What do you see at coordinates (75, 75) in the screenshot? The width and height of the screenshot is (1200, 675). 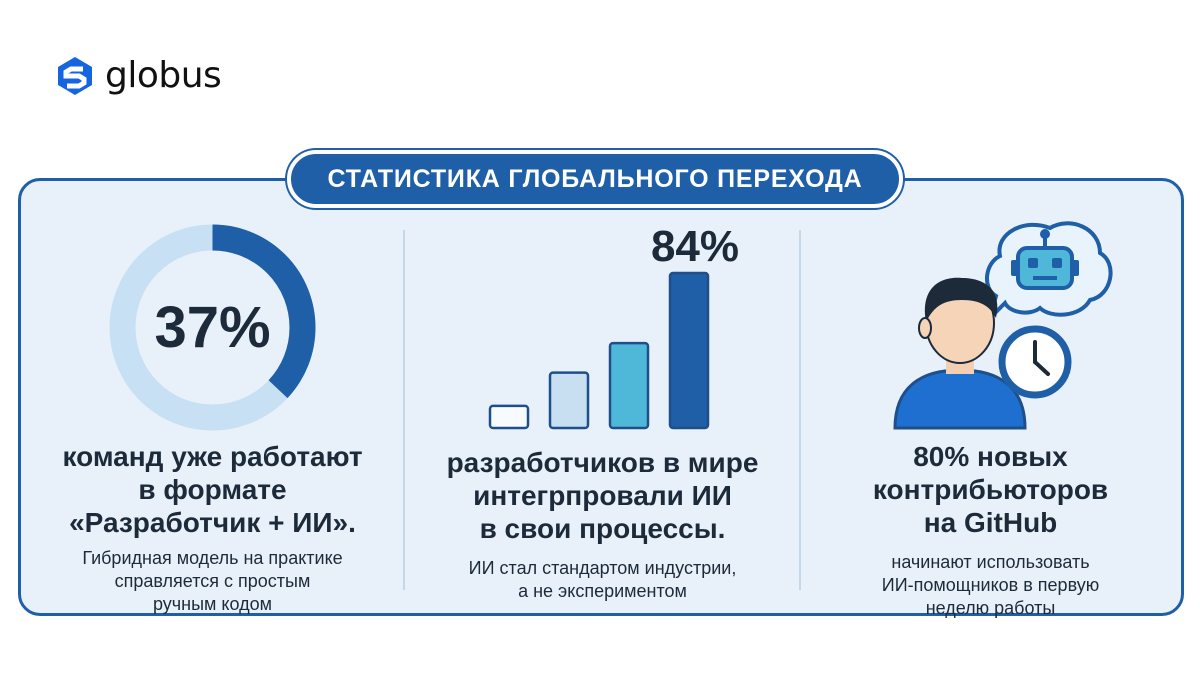 I see `globus-logo-icon` at bounding box center [75, 75].